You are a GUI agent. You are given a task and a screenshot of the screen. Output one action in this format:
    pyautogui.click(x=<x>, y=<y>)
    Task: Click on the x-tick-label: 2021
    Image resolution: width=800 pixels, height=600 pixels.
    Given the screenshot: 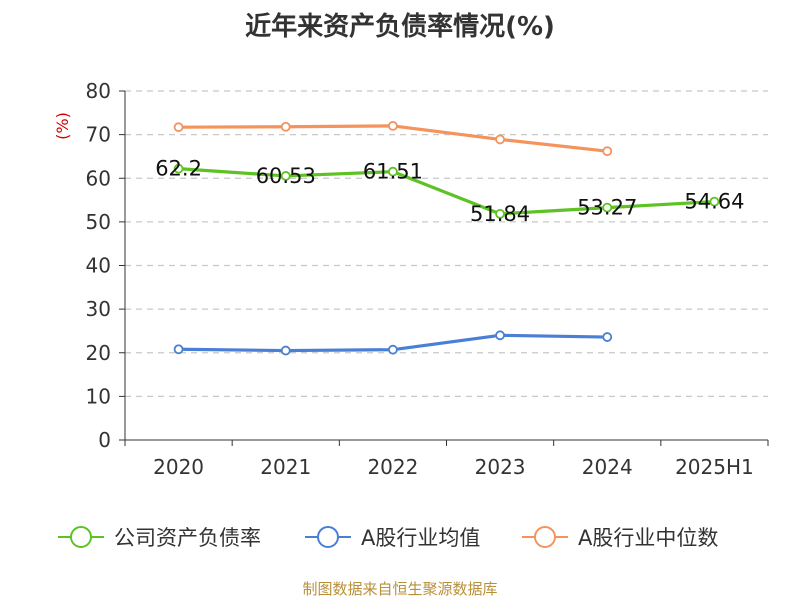 What is the action you would take?
    pyautogui.click(x=285, y=467)
    